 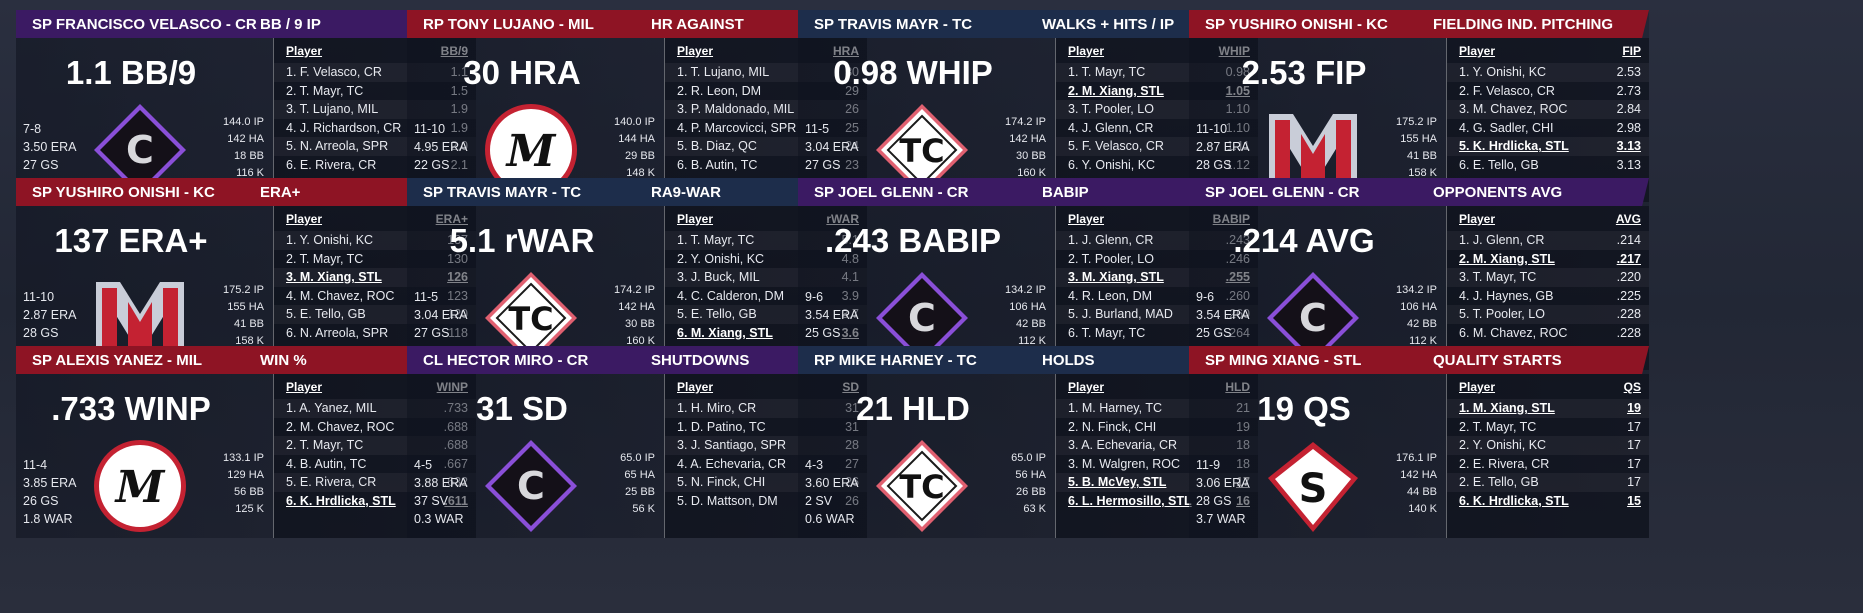 I want to click on column-stat: QS, so click(x=1632, y=387).